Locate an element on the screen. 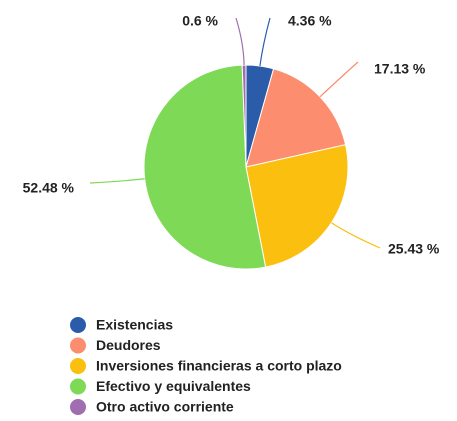  data-label: 4.36 % is located at coordinates (310, 21).